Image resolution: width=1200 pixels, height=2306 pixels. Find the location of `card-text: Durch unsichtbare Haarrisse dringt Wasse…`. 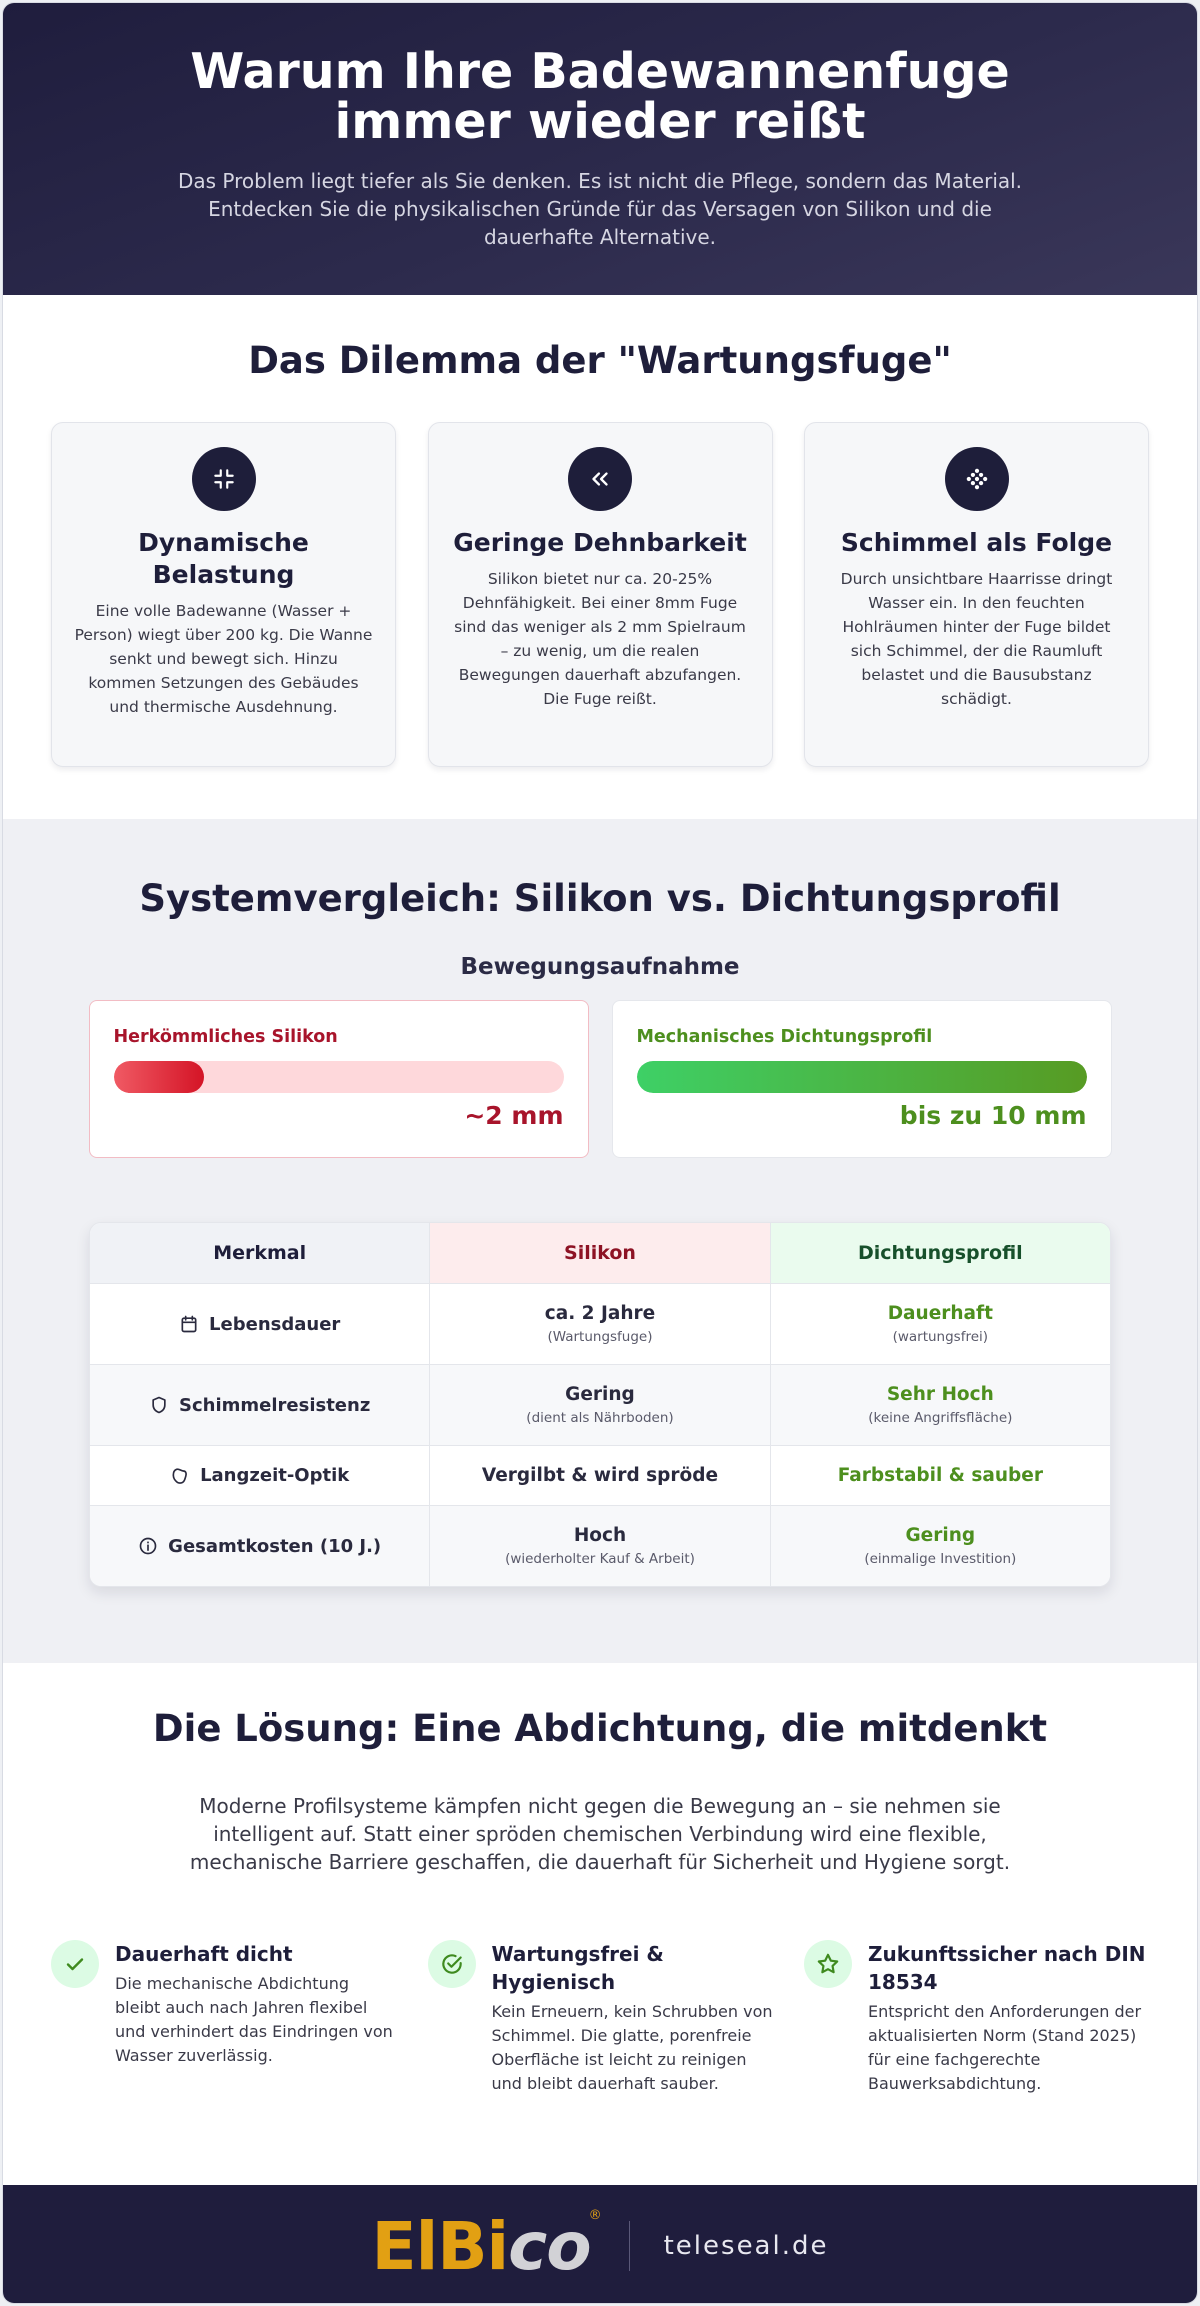

card-text: Durch unsichtbare Haarrisse dringt Wasse… is located at coordinates (976, 639).